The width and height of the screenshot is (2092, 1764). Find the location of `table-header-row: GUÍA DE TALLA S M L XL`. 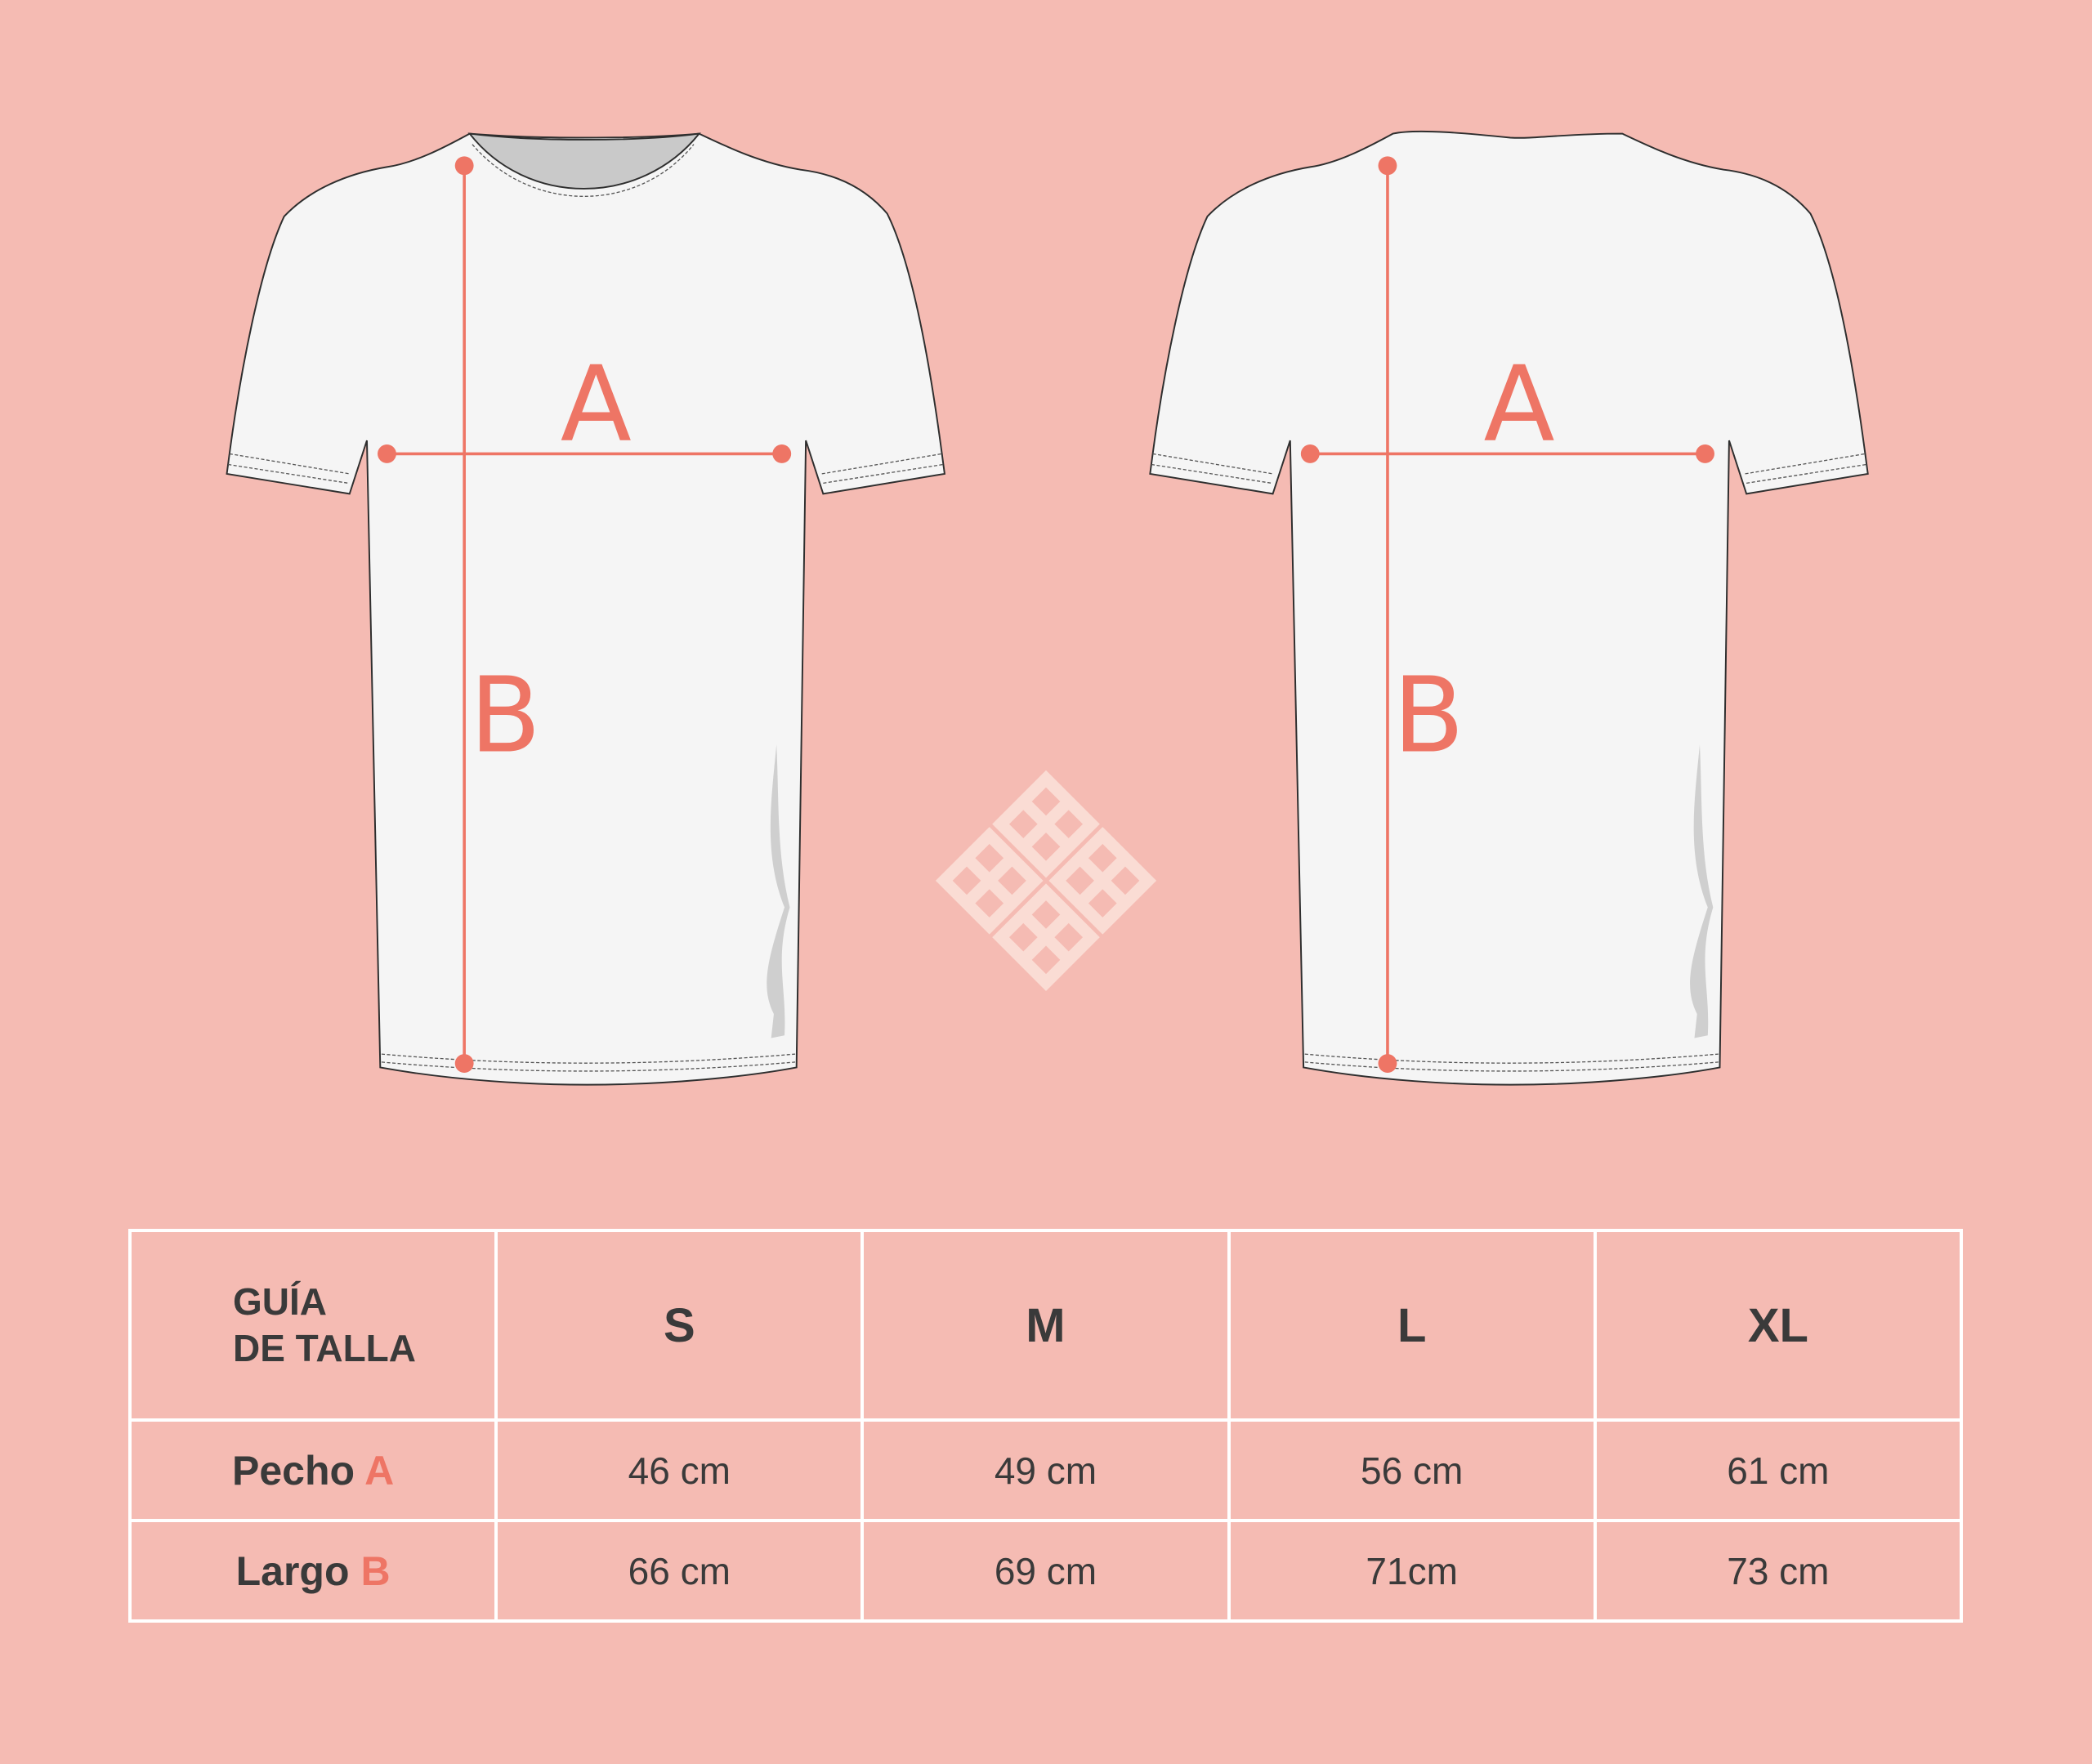

table-header-row: GUÍA DE TALLA S M L XL is located at coordinates (1045, 1325).